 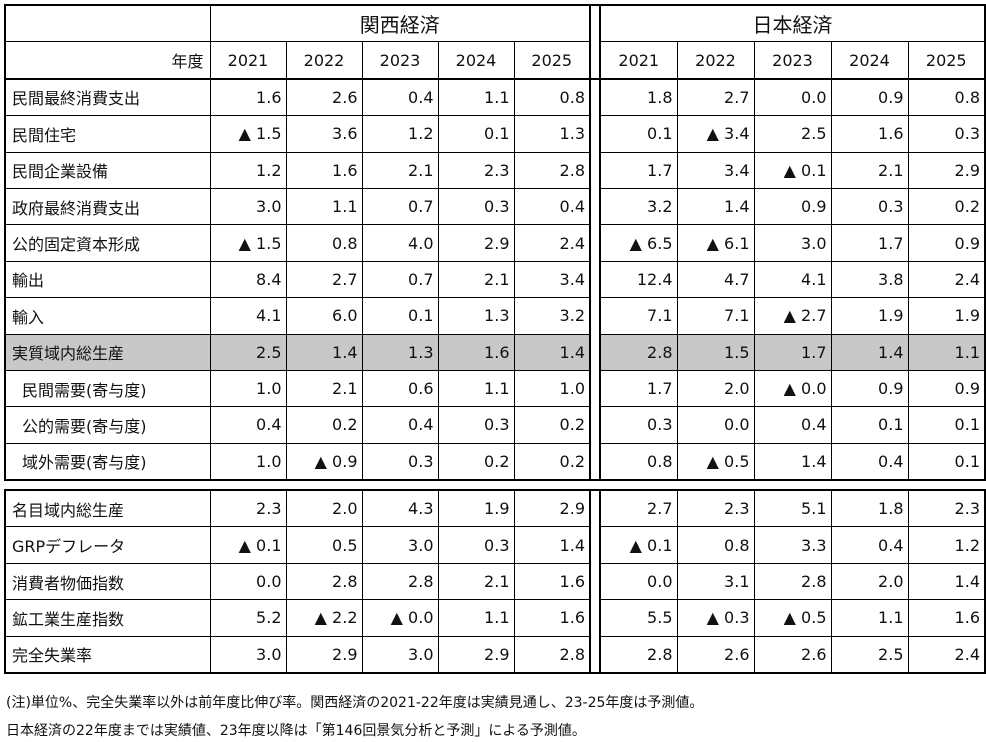 What do you see at coordinates (638, 425) in the screenshot?
I see `japan-value-cell: 0.3` at bounding box center [638, 425].